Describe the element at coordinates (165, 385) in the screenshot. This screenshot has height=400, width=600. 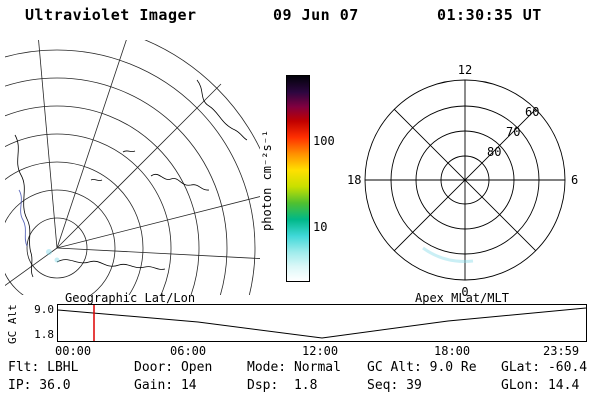
I see `status-gain: Gain: 14` at that location.